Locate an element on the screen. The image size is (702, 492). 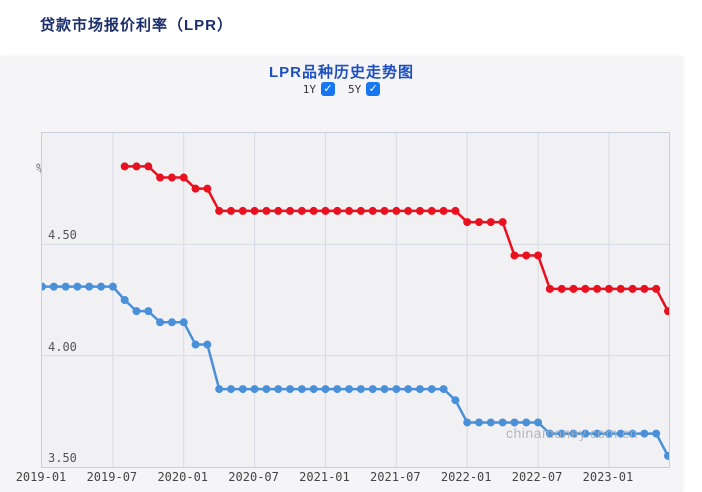
x-tick-label: 2022-01 is located at coordinates (466, 477).